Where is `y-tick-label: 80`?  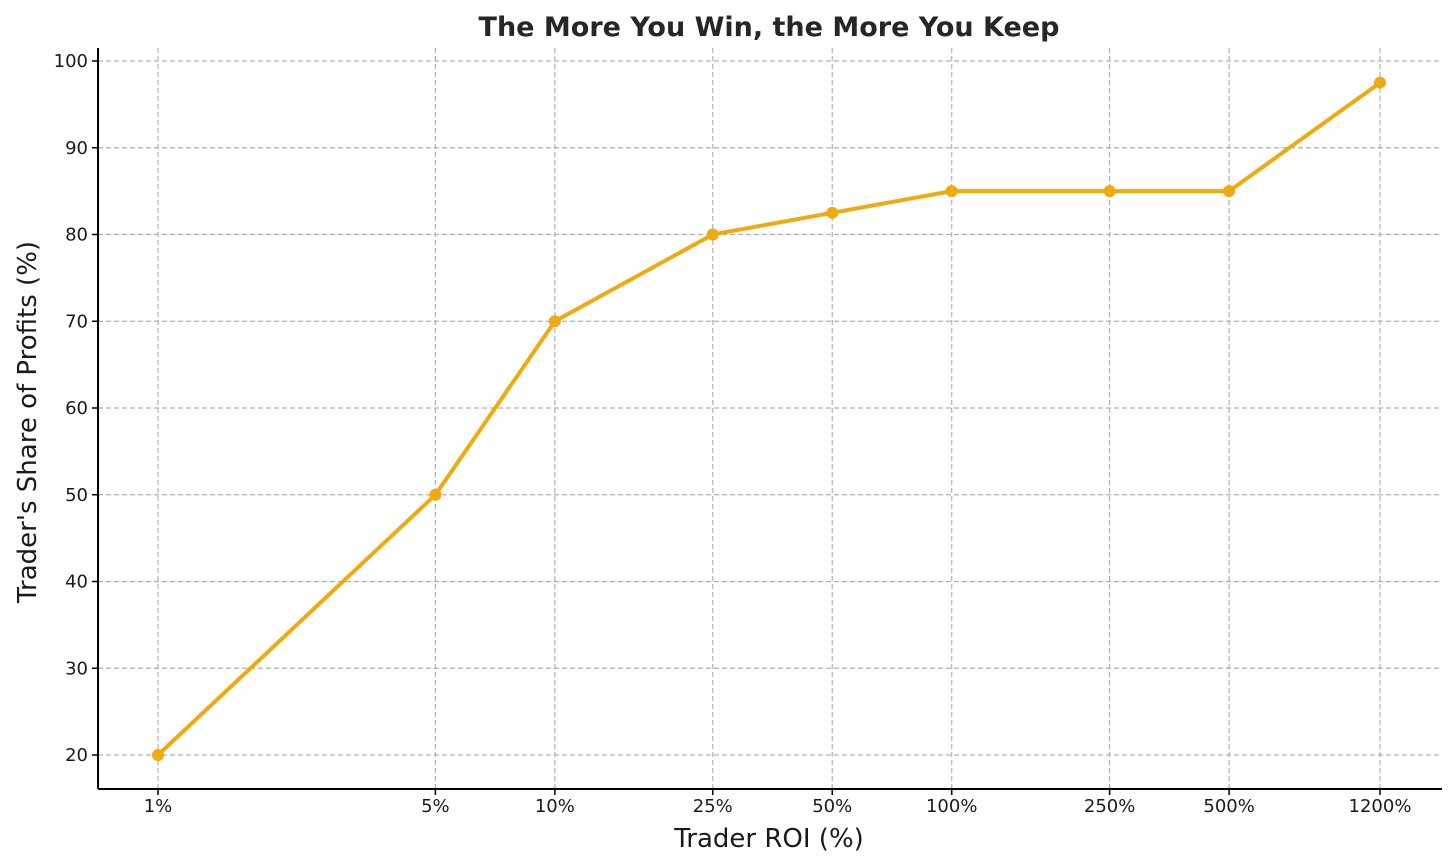
y-tick-label: 80 is located at coordinates (76, 235).